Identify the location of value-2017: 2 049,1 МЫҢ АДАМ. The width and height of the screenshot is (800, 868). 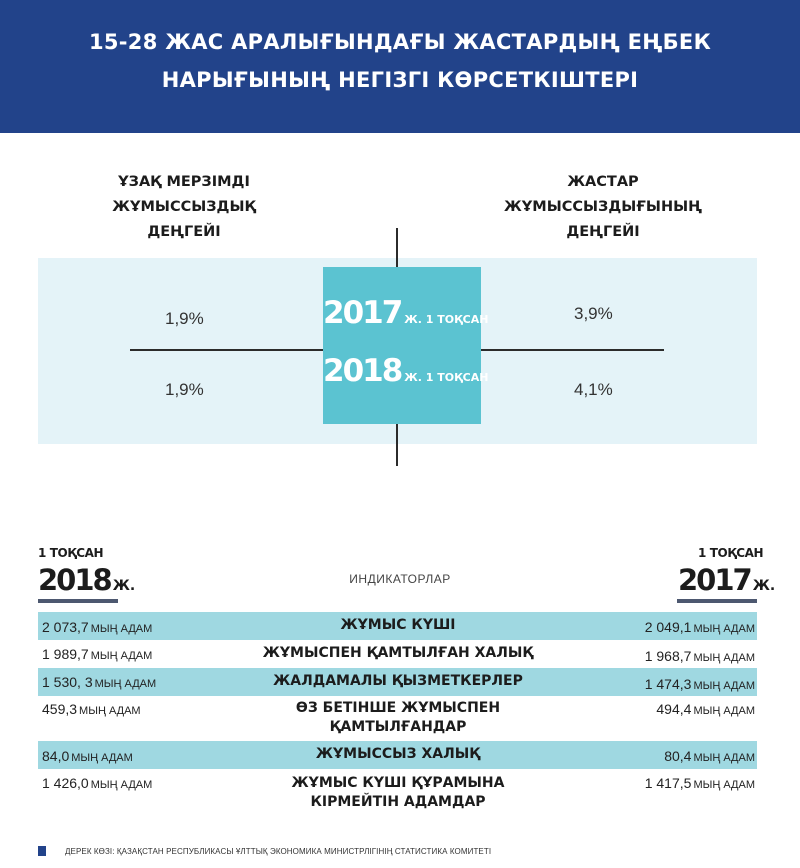
(700, 627).